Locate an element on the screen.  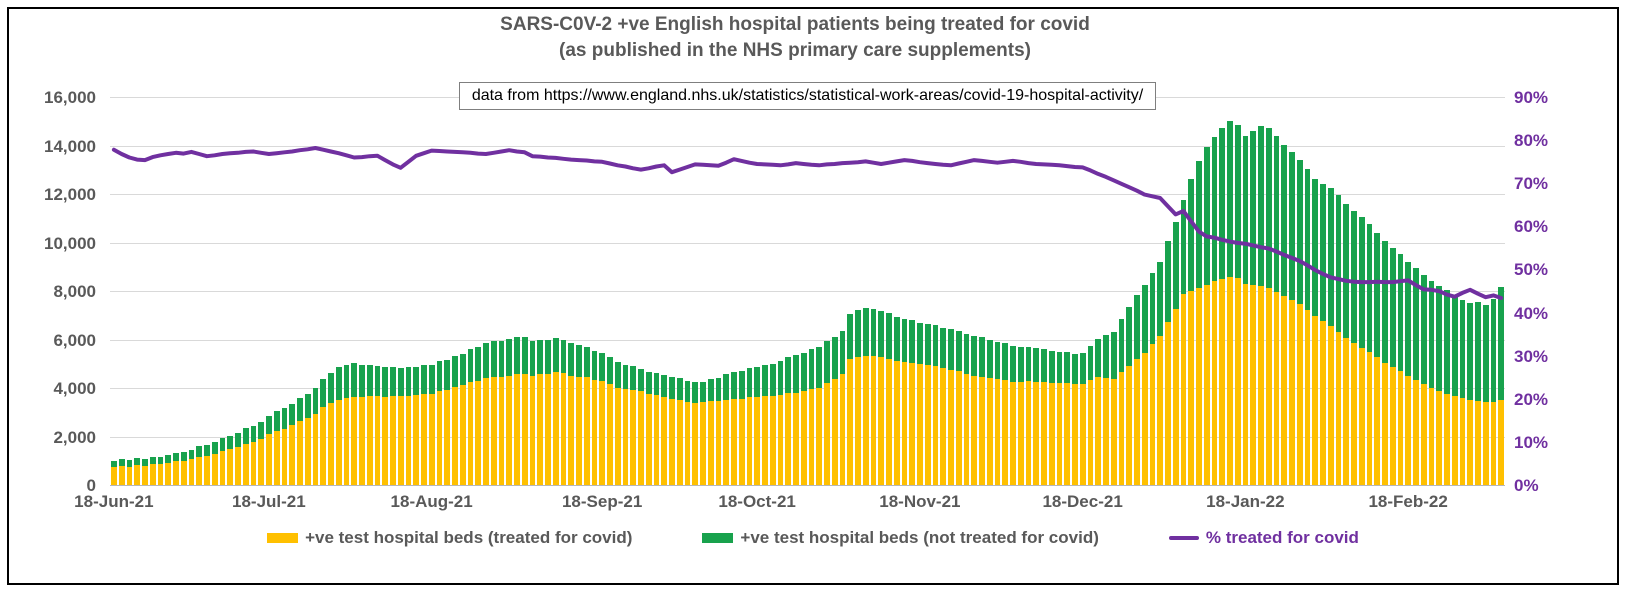
not-treated-swatch-icon is located at coordinates (718, 538).